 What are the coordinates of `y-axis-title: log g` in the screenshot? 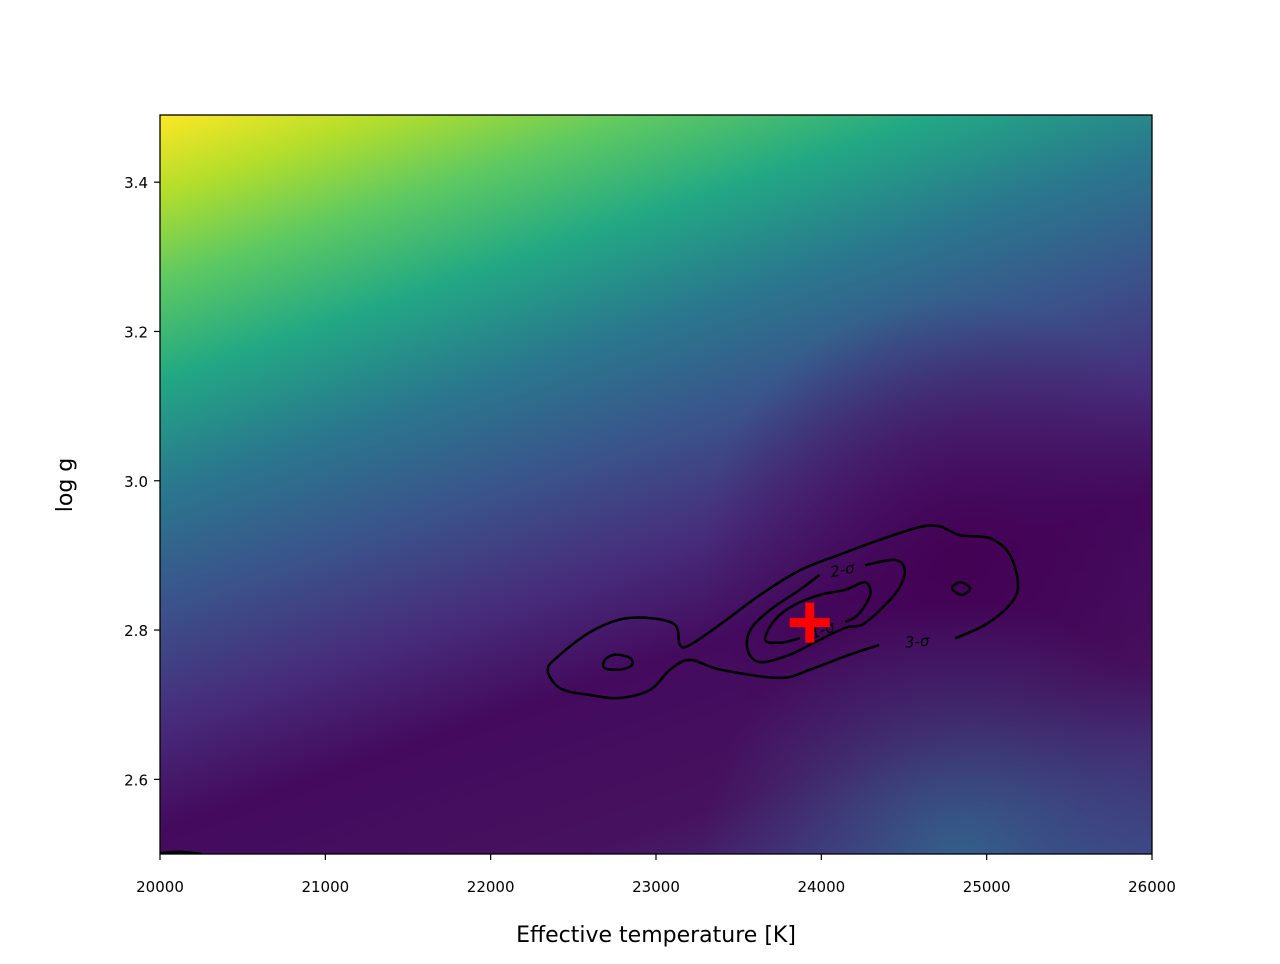 It's located at (65, 485).